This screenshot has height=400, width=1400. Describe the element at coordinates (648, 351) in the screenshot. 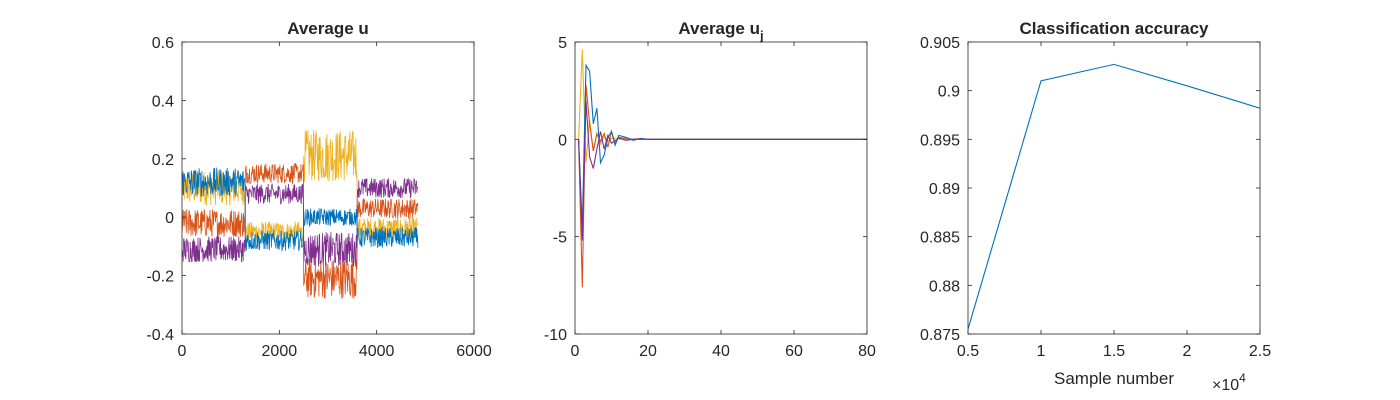

I see `x-tick-label: 20` at that location.